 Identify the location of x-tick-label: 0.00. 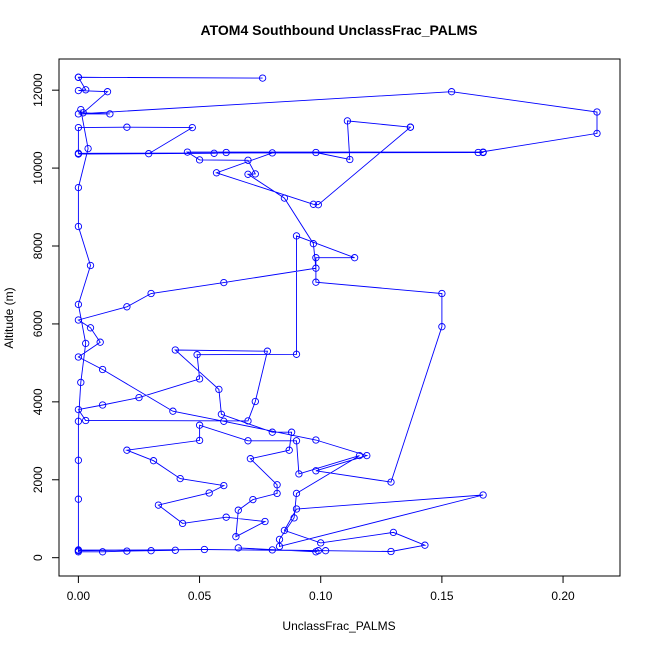
(79, 596).